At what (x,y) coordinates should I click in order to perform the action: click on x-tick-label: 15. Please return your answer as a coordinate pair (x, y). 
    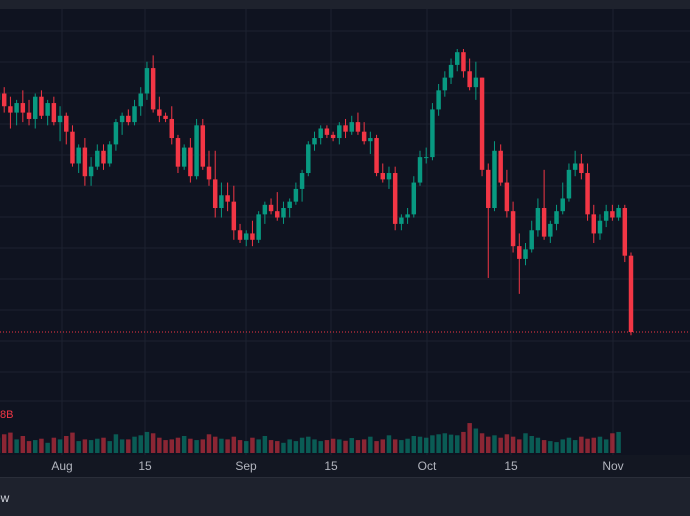
    Looking at the image, I should click on (510, 466).